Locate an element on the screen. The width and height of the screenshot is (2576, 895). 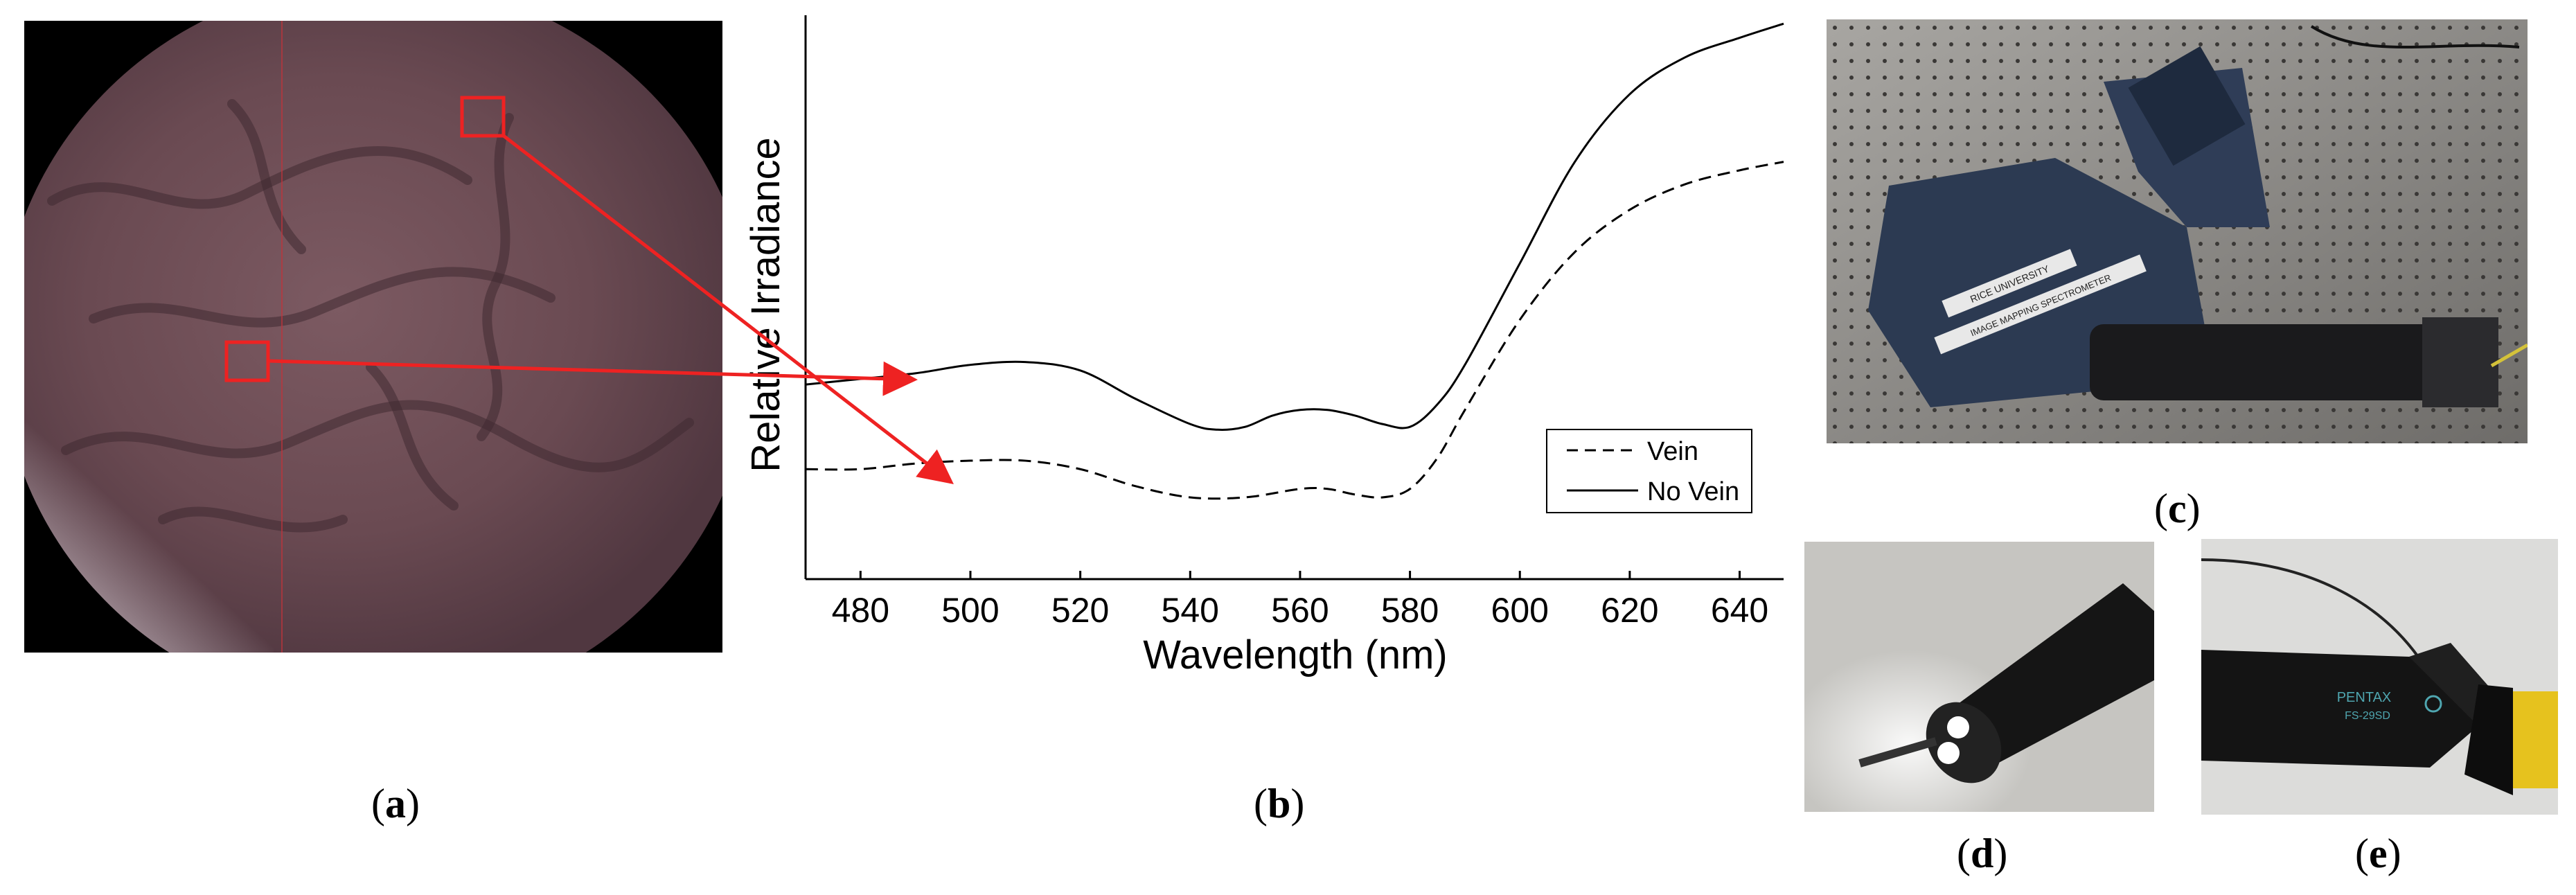
x-tick-label-620: 620 is located at coordinates (1629, 610).